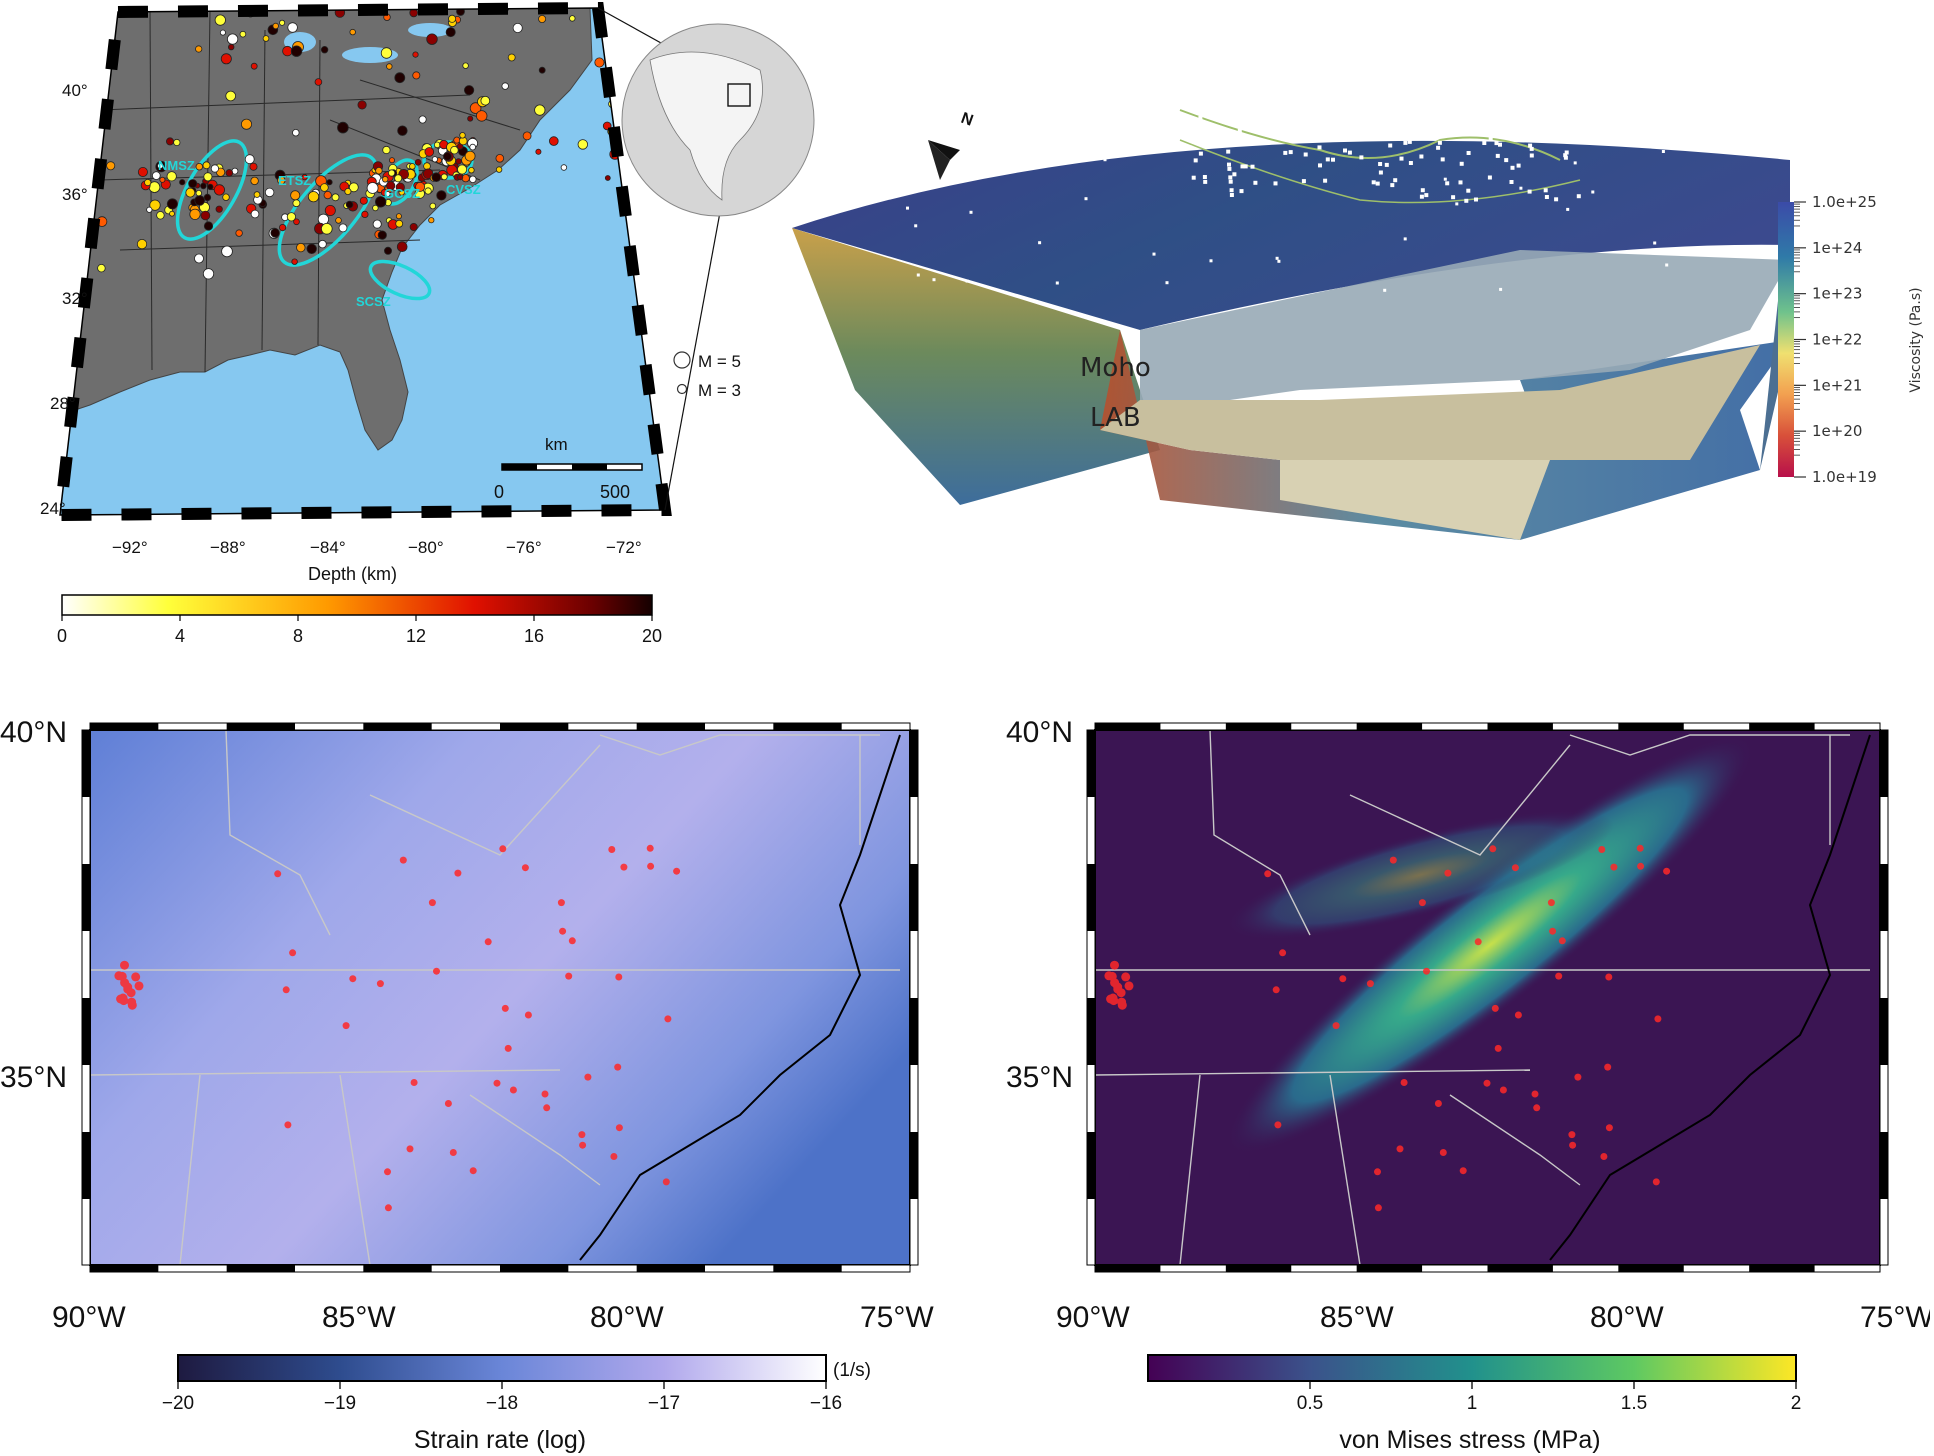 Image resolution: width=1934 pixels, height=1456 pixels. What do you see at coordinates (1244, 201) in the screenshot?
I see `surface-quakes` at bounding box center [1244, 201].